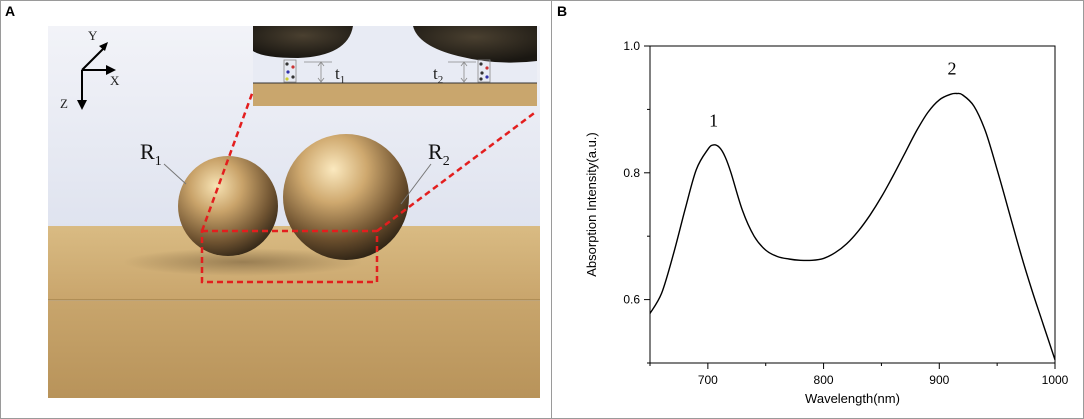  Describe the element at coordinates (10, 11) in the screenshot. I see `panel-a-label: A` at that location.